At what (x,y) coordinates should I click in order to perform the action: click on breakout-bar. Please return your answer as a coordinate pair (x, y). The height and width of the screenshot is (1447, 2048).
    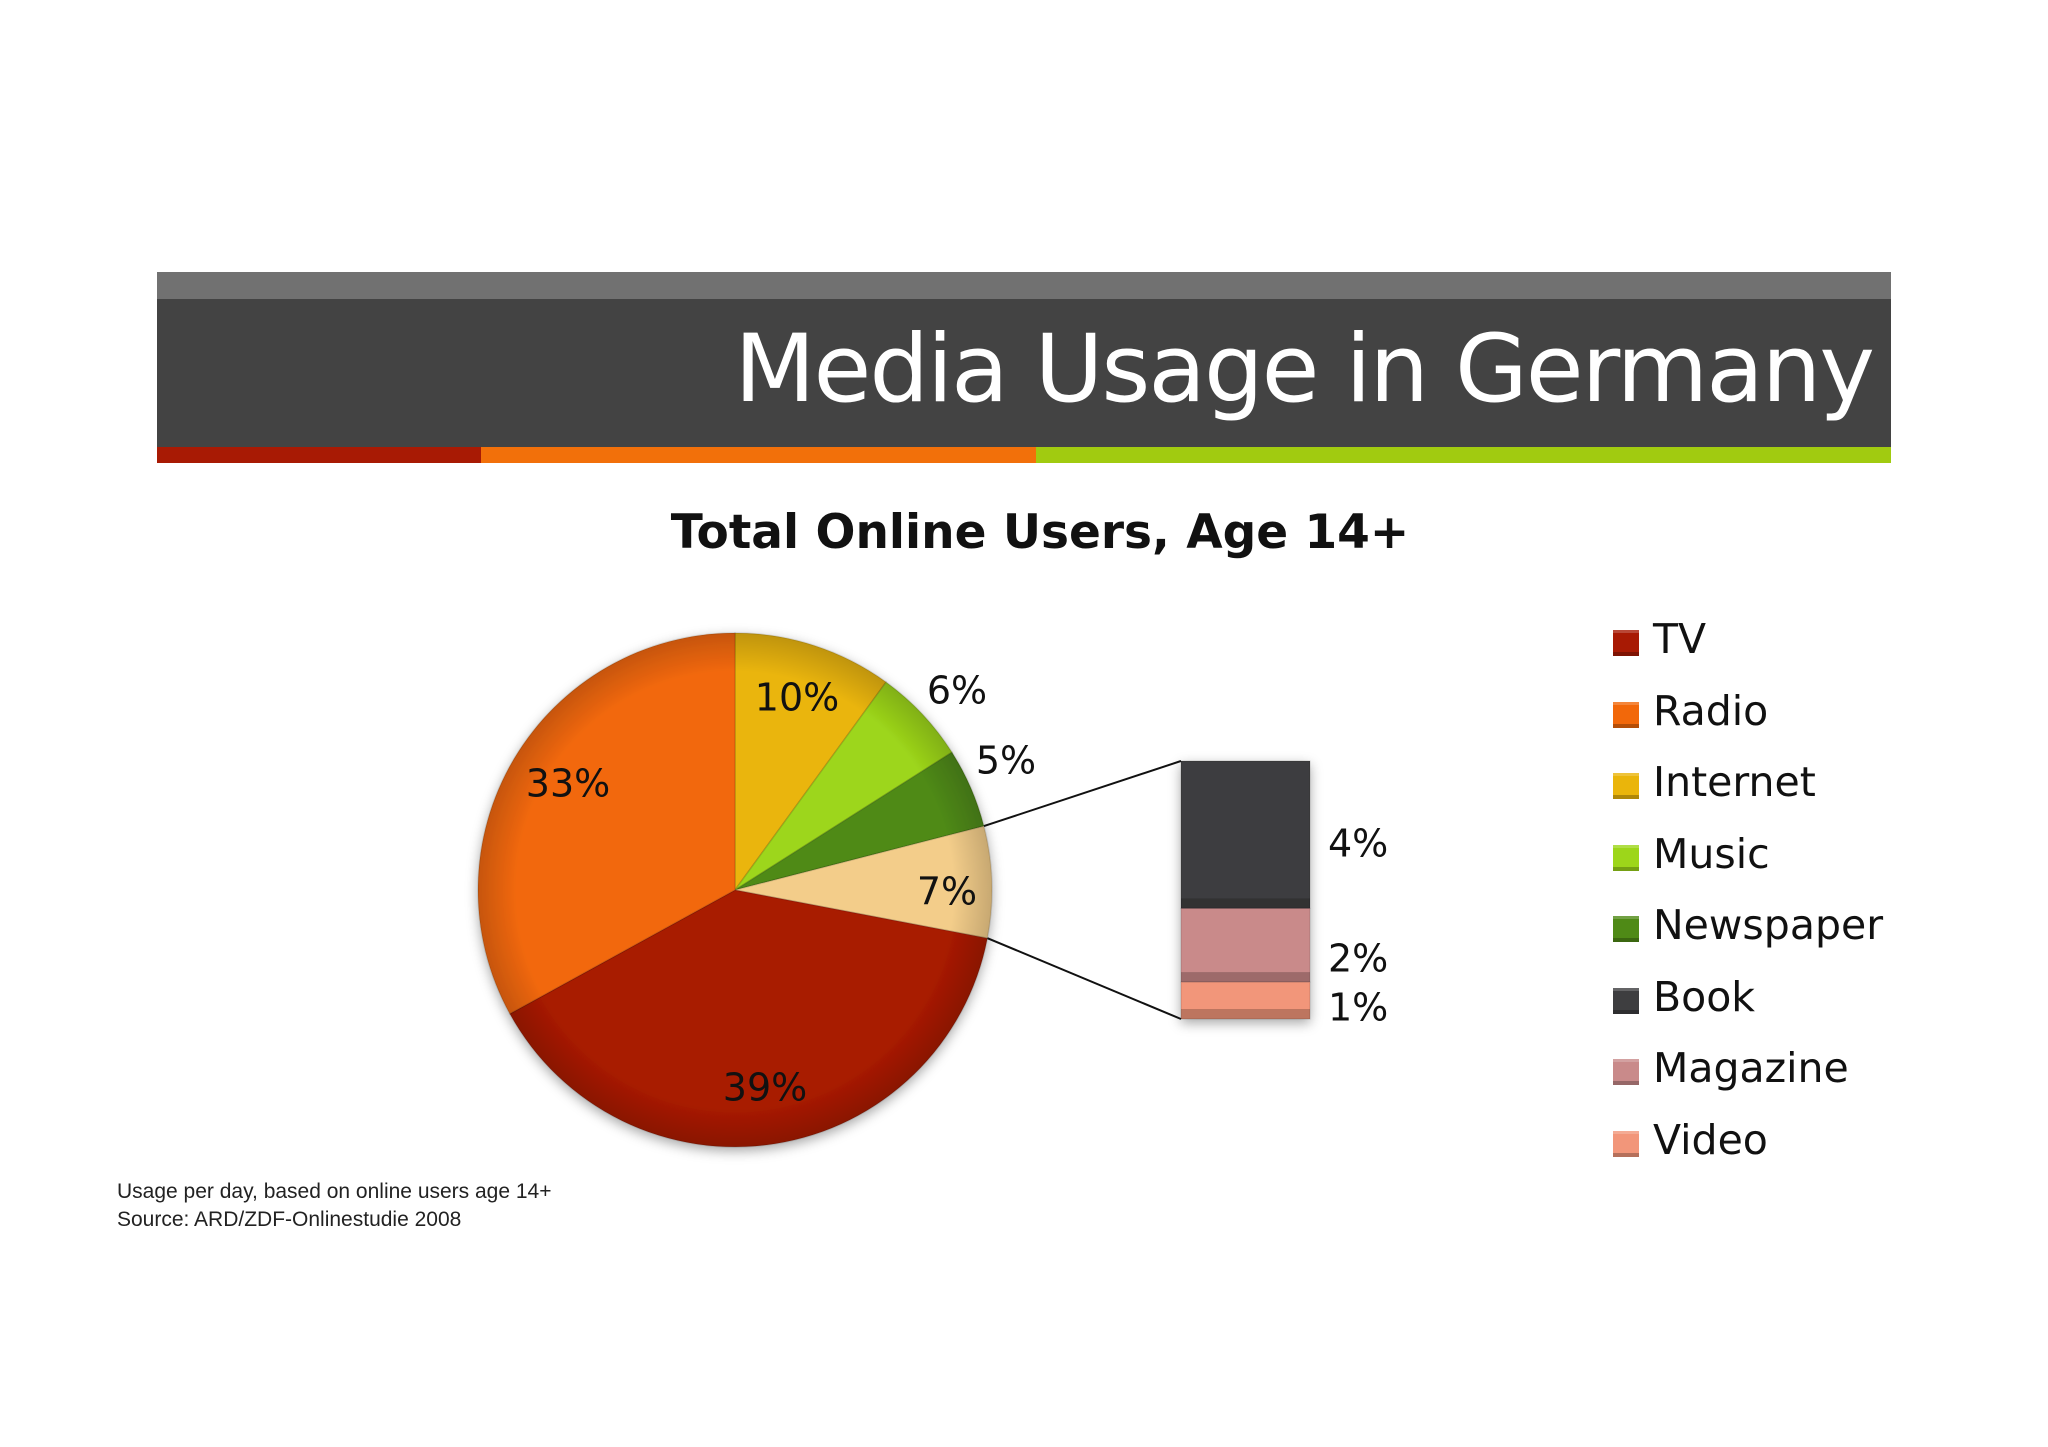
    Looking at the image, I should click on (1245, 890).